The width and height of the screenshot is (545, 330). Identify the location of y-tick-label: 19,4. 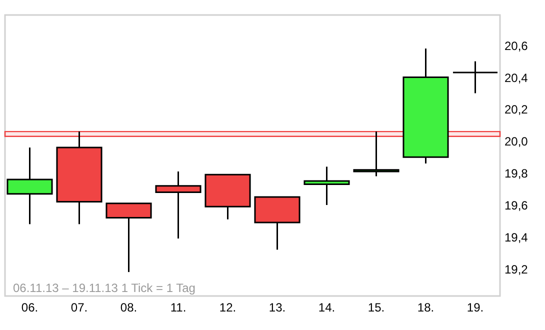
(516, 237).